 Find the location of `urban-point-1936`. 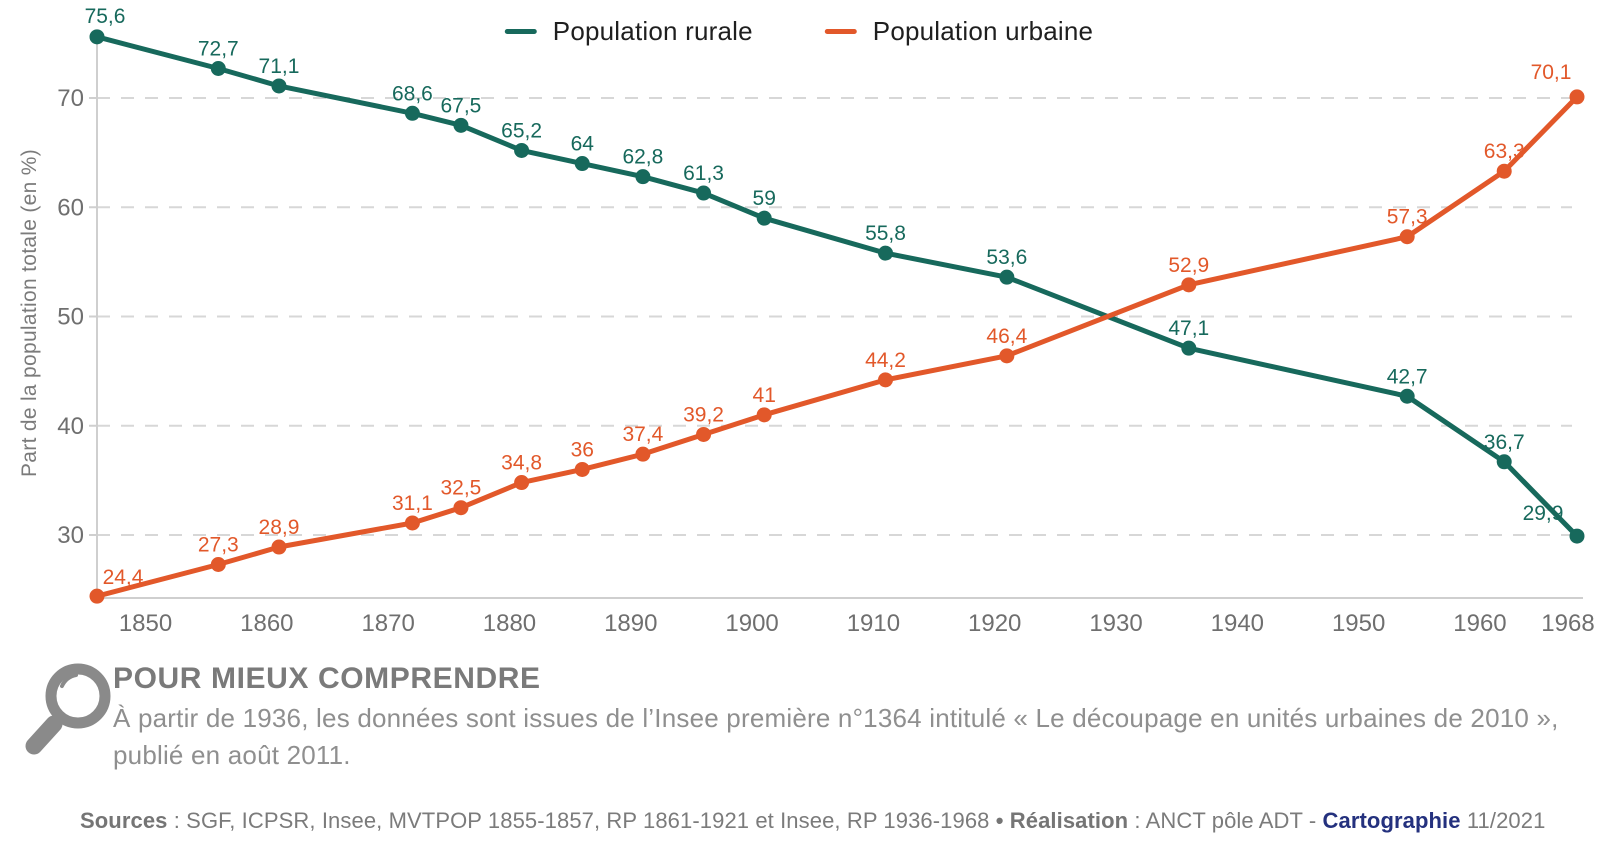

urban-point-1936 is located at coordinates (1189, 285).